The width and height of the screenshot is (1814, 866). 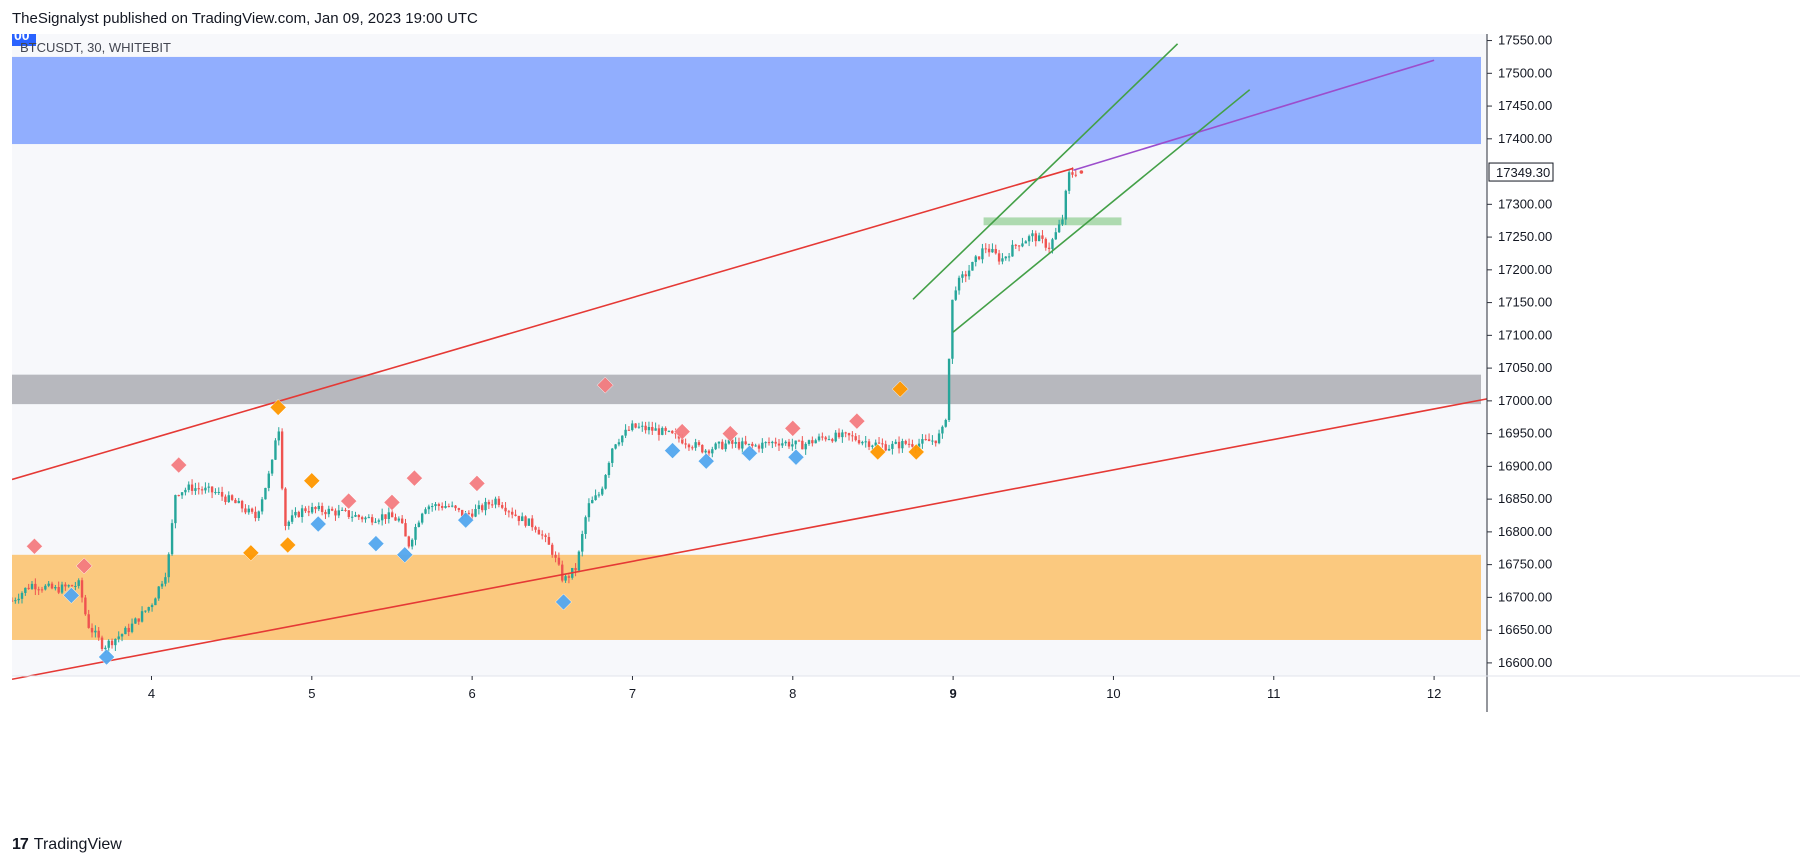 I want to click on last-price-box, so click(x=1521, y=172).